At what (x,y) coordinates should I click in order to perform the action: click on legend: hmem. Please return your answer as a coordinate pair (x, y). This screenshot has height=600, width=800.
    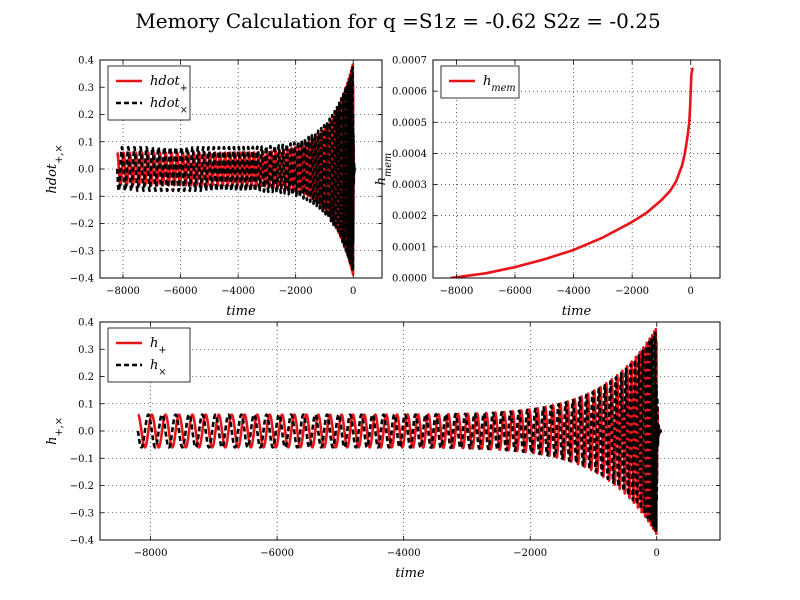
    Looking at the image, I should click on (480, 82).